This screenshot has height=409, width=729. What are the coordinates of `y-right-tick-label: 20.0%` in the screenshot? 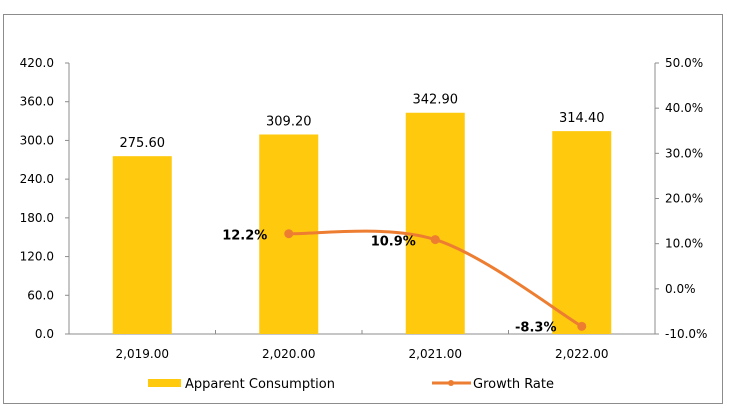 It's located at (684, 199).